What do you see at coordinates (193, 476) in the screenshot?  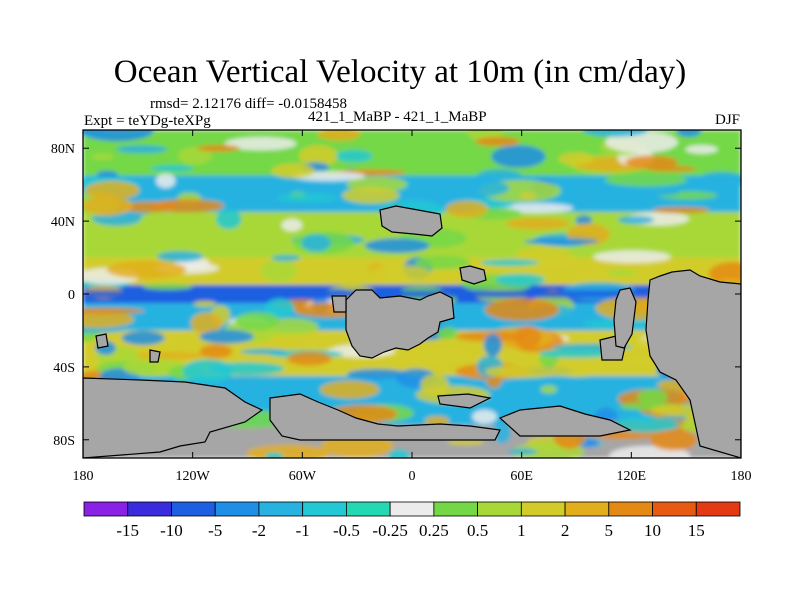 I see `x-tick-label: 120W` at bounding box center [193, 476].